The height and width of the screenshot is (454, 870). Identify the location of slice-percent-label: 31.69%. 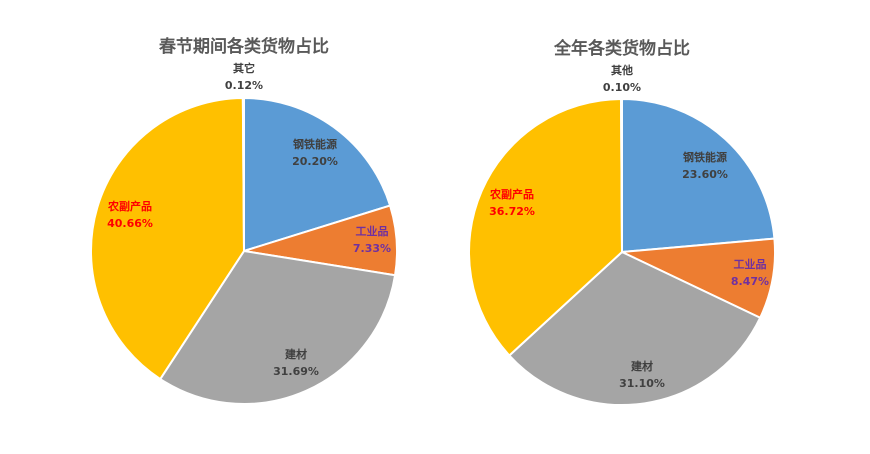
(296, 371).